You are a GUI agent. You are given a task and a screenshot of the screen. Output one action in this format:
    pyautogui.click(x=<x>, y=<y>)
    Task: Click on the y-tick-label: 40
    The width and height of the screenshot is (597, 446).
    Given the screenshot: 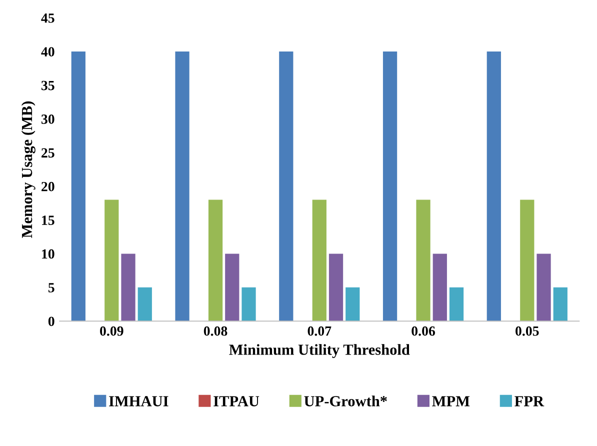 What is the action you would take?
    pyautogui.click(x=47, y=51)
    